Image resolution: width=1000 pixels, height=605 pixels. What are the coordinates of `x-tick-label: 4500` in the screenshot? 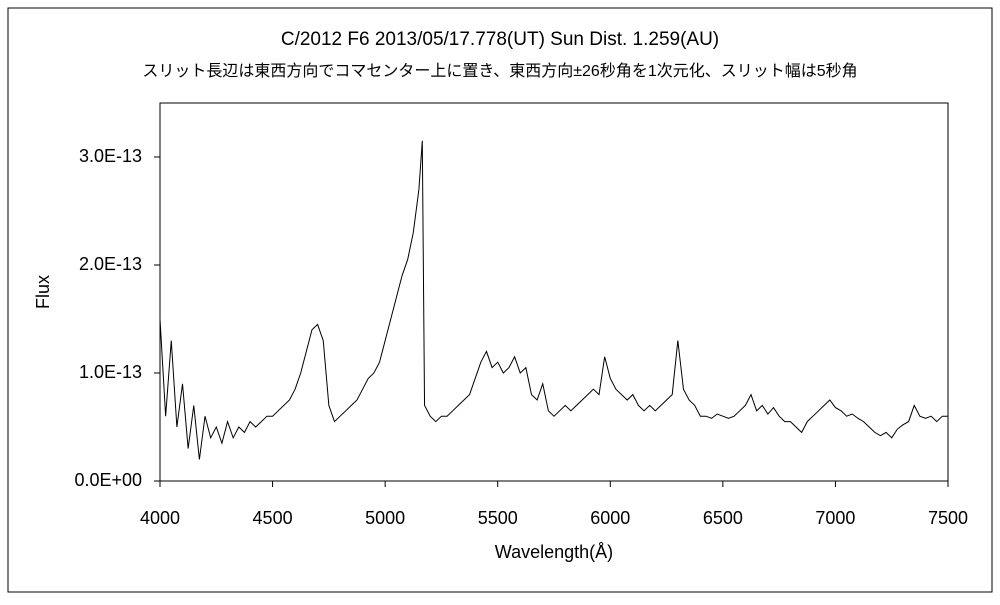 It's located at (273, 518).